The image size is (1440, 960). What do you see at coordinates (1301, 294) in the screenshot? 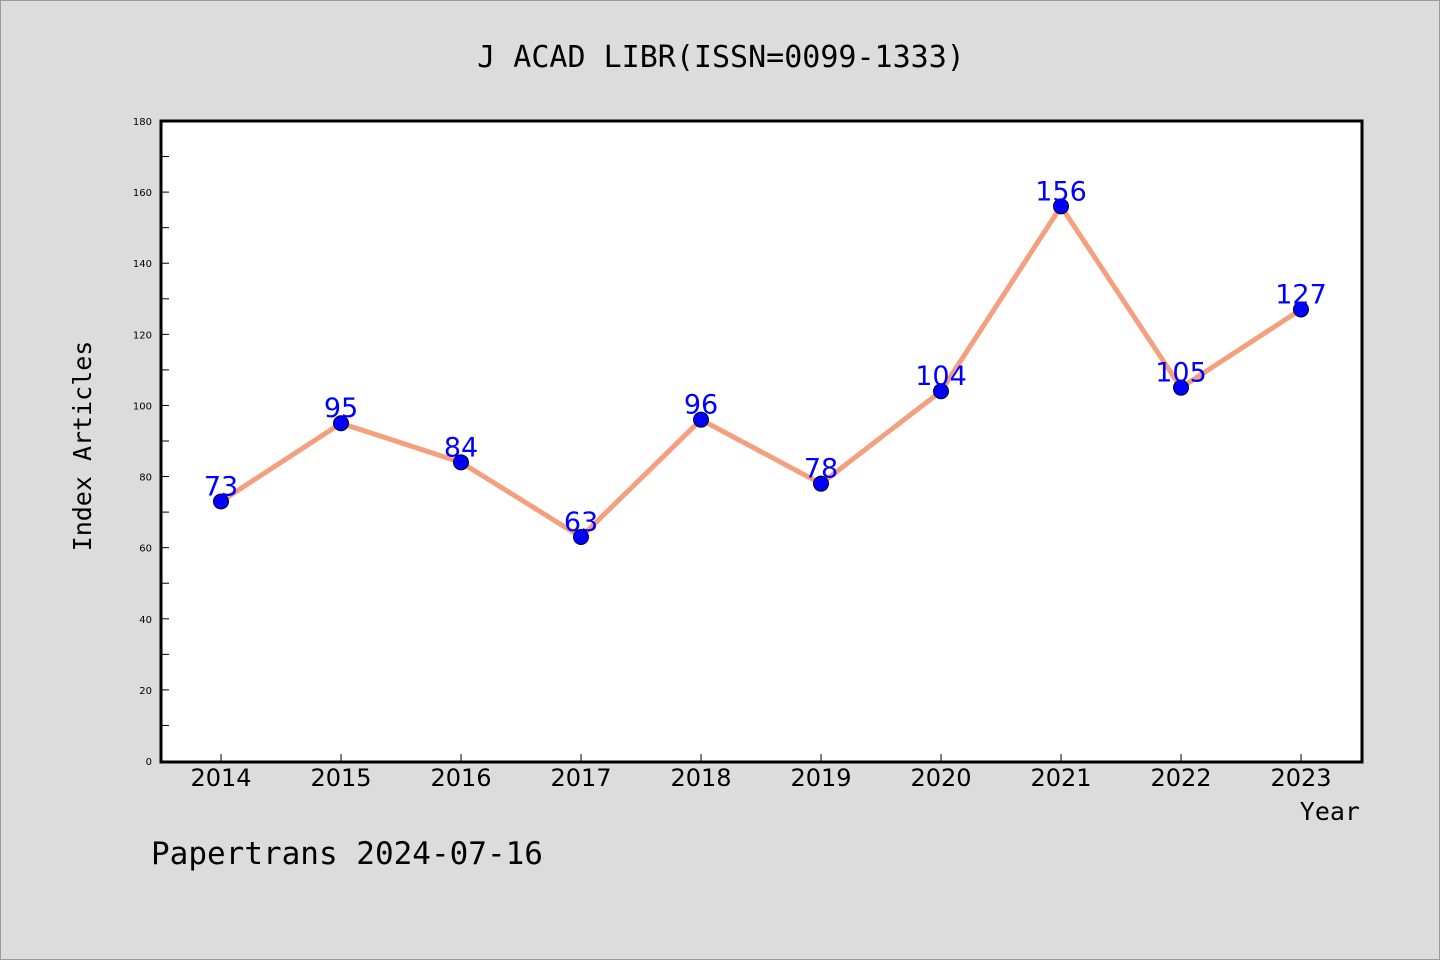
I see `data-label: 127` at bounding box center [1301, 294].